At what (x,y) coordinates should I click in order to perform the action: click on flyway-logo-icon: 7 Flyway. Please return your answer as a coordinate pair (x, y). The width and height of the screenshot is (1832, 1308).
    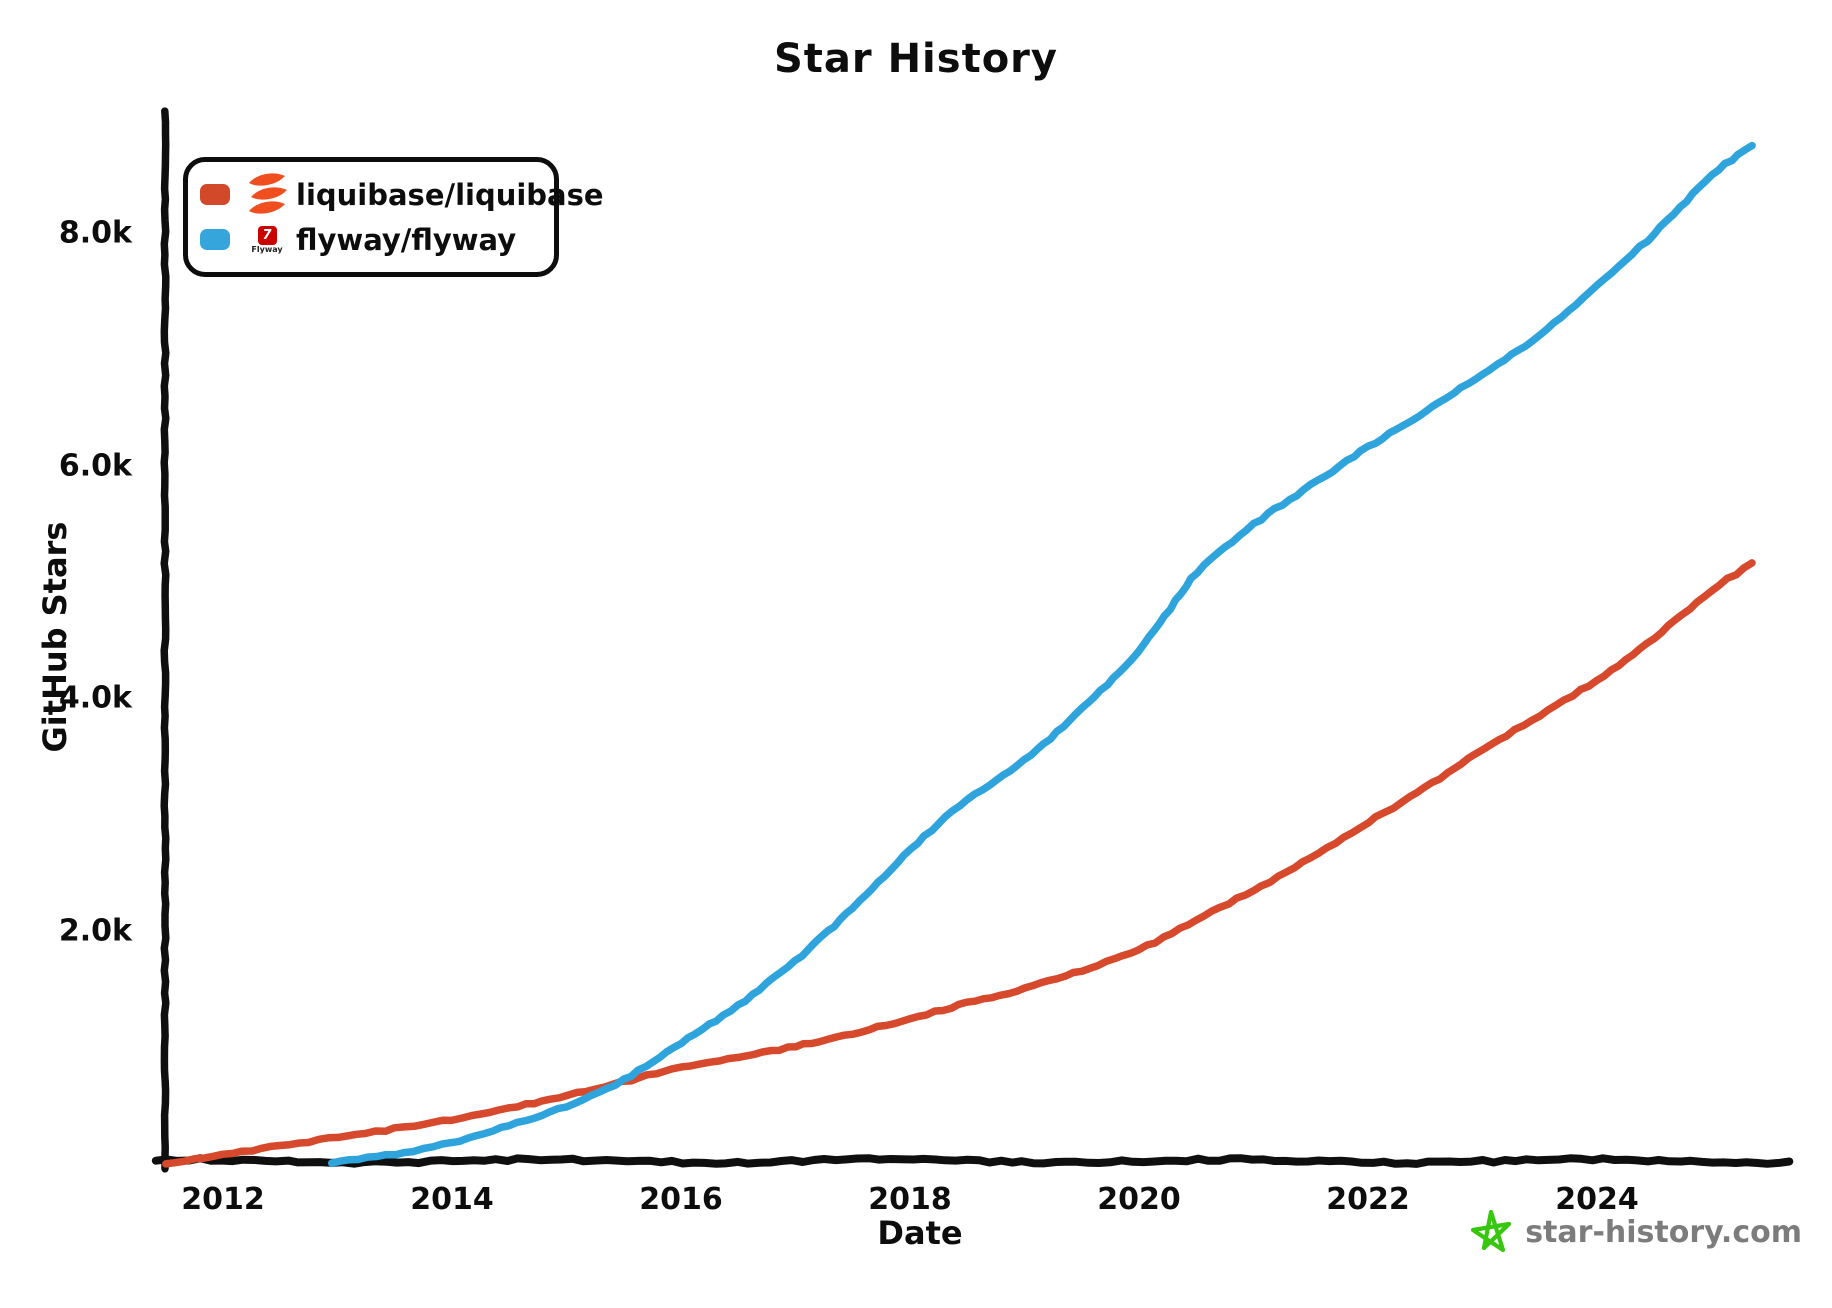
    Looking at the image, I should click on (267, 239).